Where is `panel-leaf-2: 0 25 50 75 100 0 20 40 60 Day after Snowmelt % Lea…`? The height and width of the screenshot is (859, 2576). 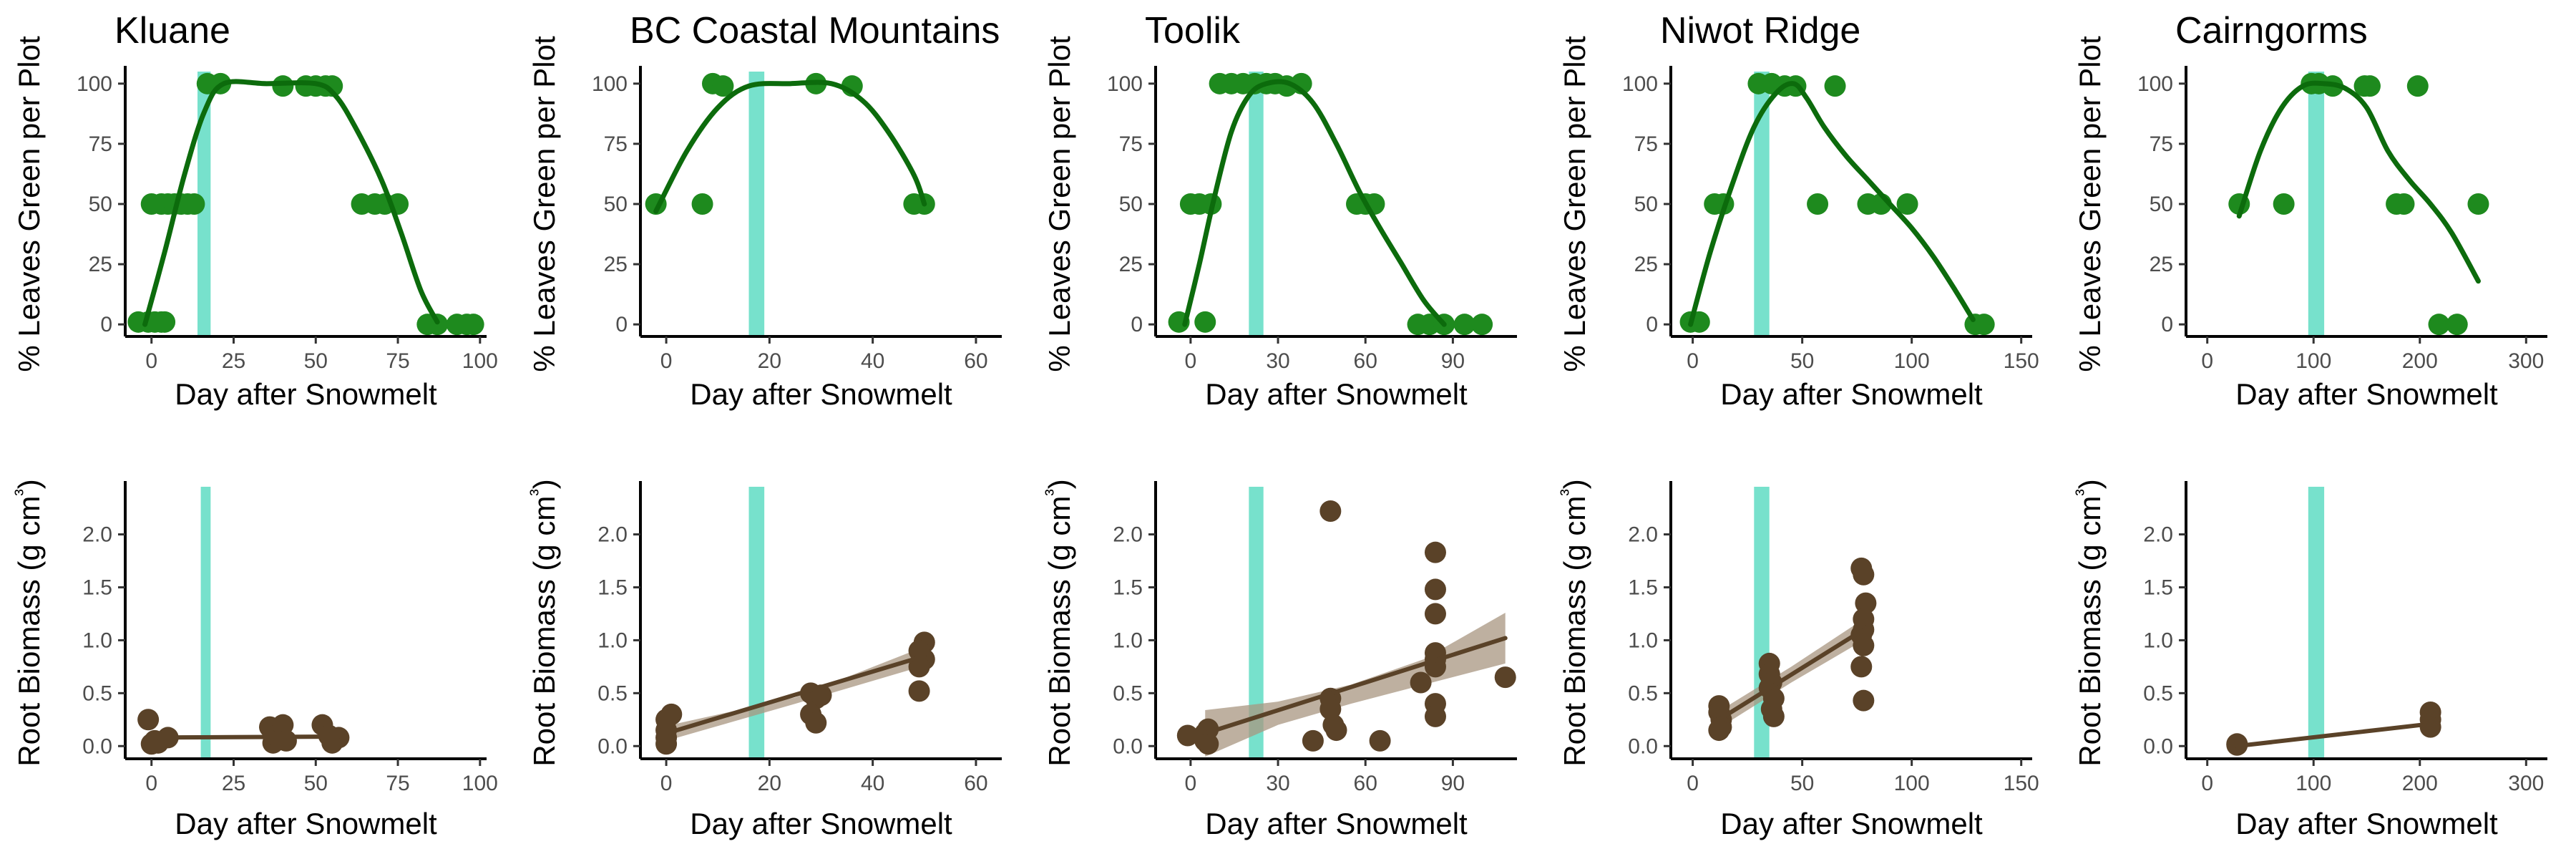
panel-leaf-2: 0 25 50 75 100 0 20 40 60 Day after Snowmelt % Lea… is located at coordinates (764, 210).